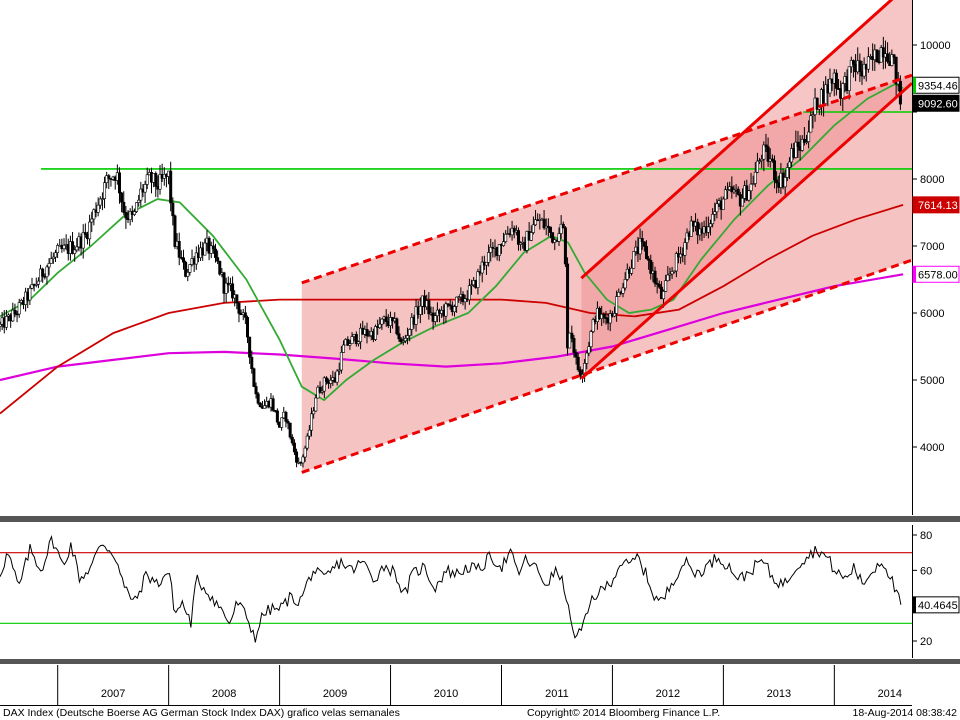  I want to click on channel-2-upper-line, so click(737, 140).